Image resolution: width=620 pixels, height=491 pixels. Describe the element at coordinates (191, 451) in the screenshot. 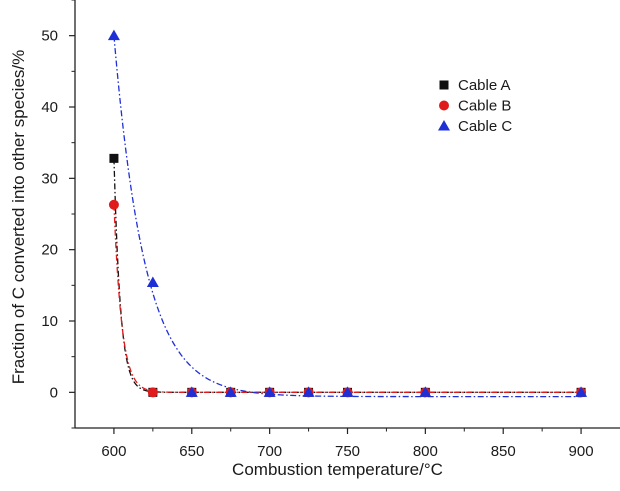

I see `x-tick-label: 650` at that location.